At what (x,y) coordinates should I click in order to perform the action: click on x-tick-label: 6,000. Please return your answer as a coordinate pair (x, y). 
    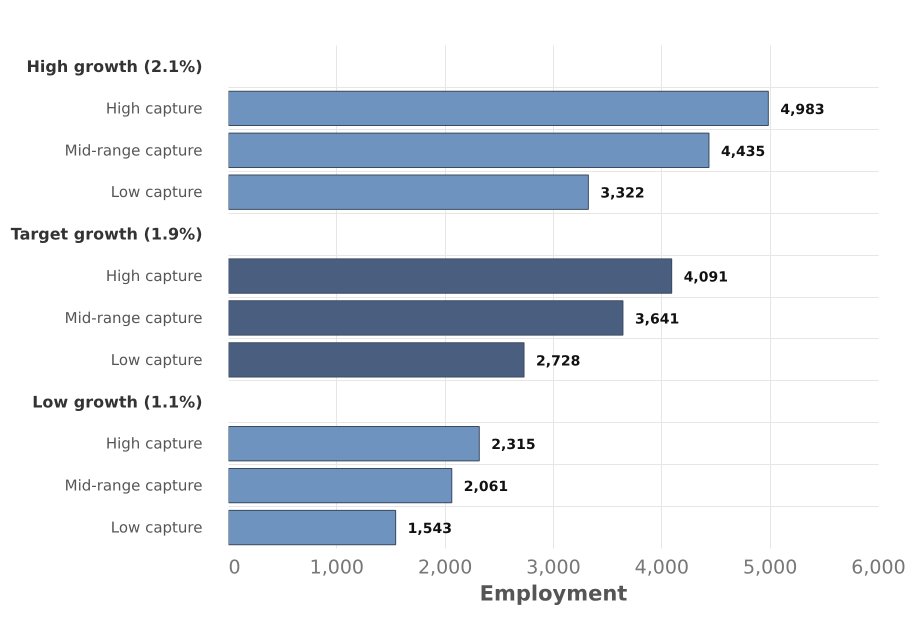
    Looking at the image, I should click on (878, 567).